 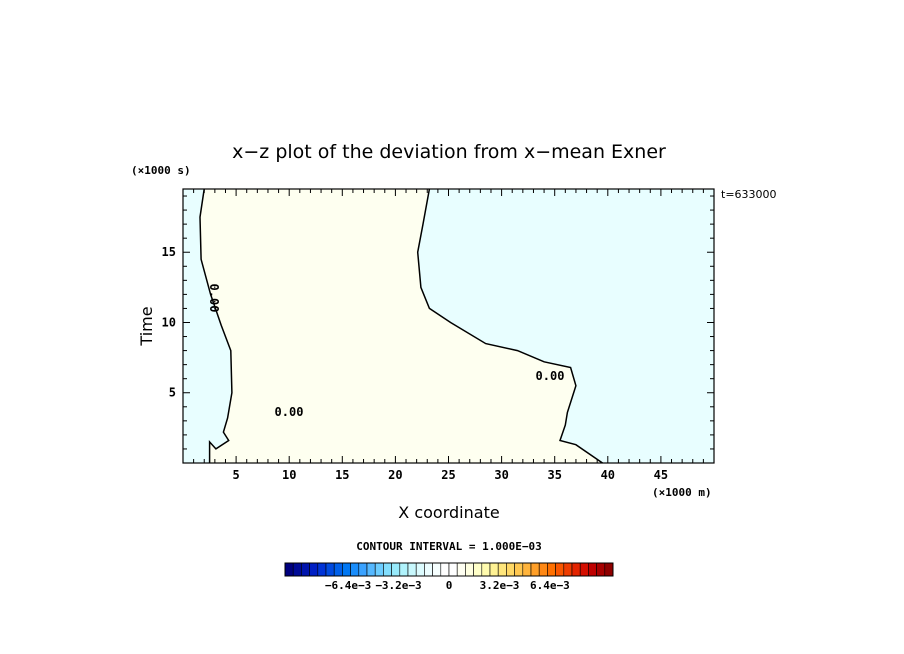 What do you see at coordinates (172, 393) in the screenshot?
I see `y-tick-label: 5` at bounding box center [172, 393].